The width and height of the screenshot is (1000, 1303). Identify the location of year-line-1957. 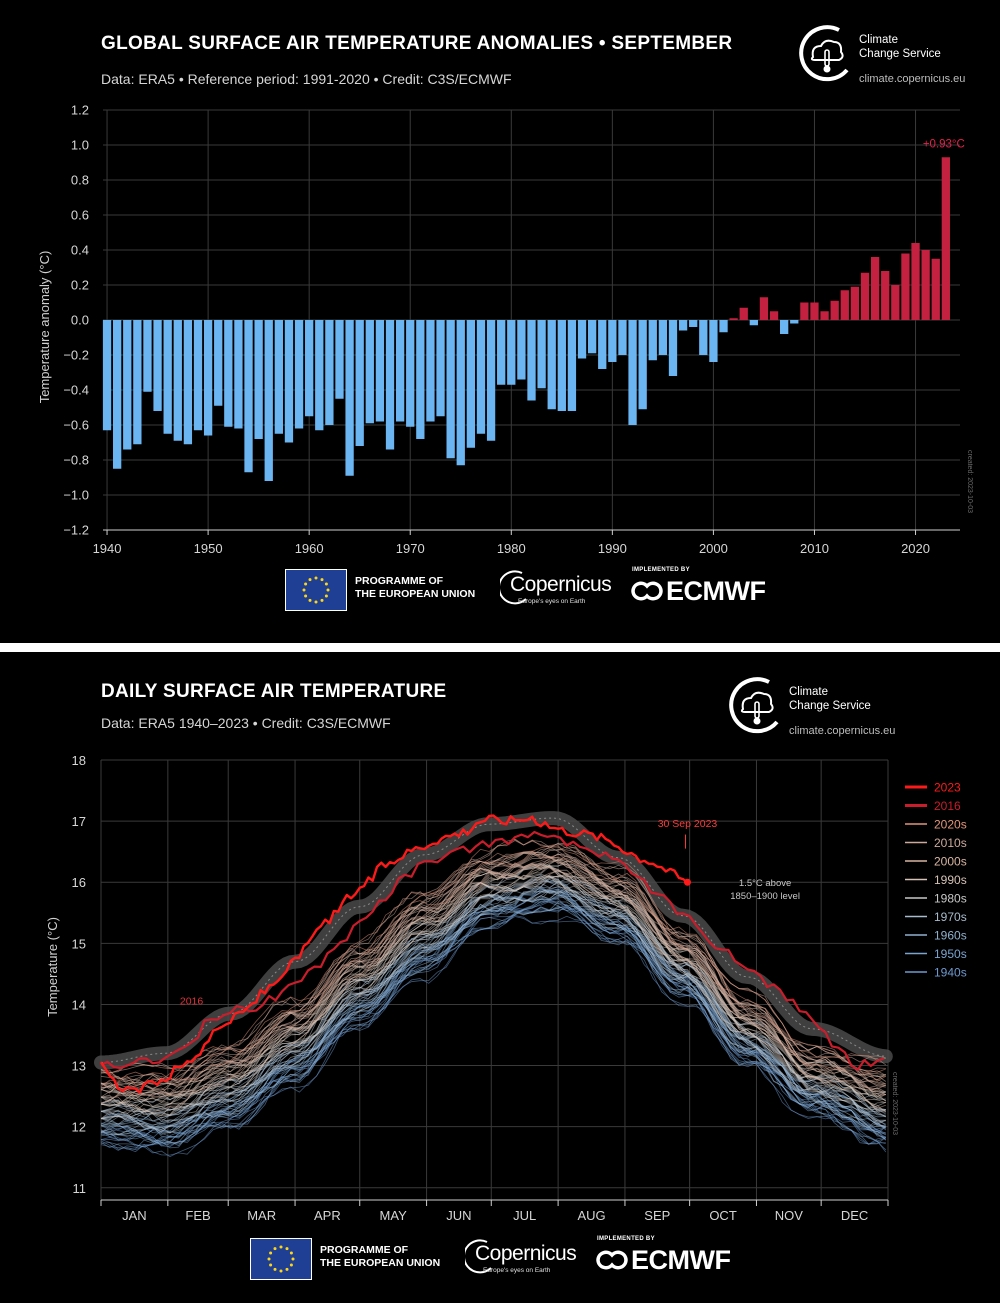
(493, 1026).